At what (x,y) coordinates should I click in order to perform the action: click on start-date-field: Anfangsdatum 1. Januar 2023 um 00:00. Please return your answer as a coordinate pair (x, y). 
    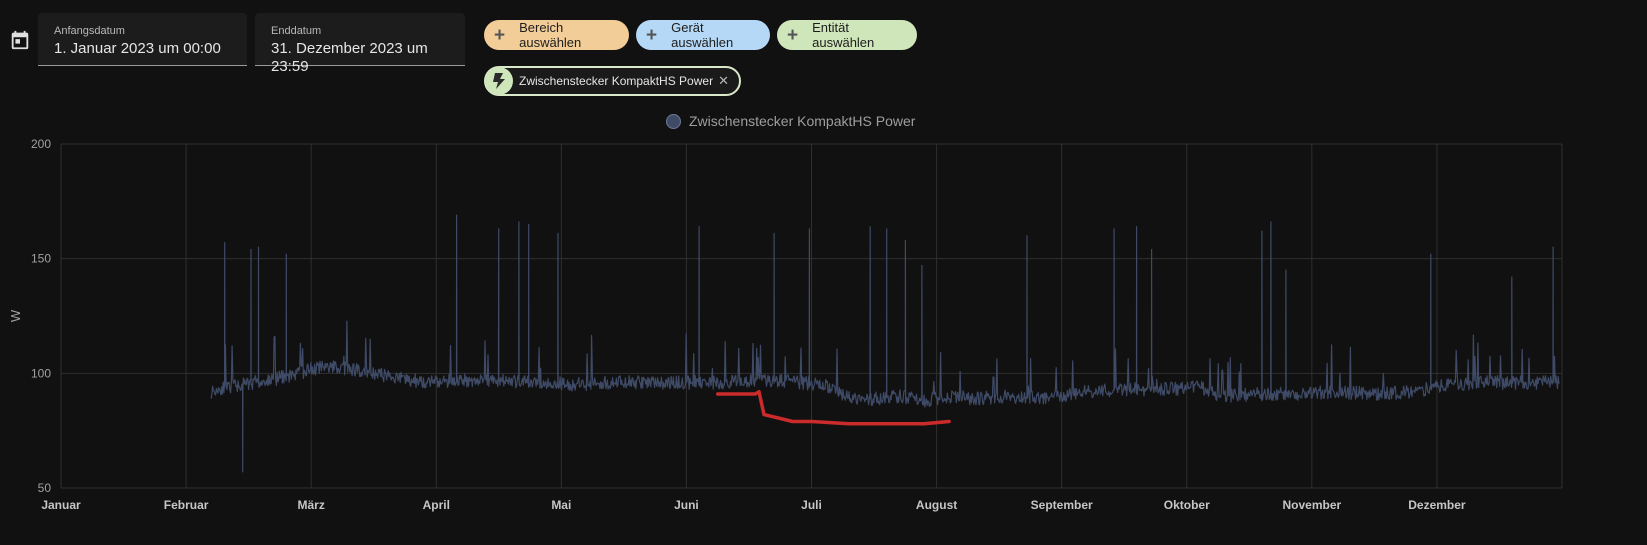
    Looking at the image, I should click on (142, 39).